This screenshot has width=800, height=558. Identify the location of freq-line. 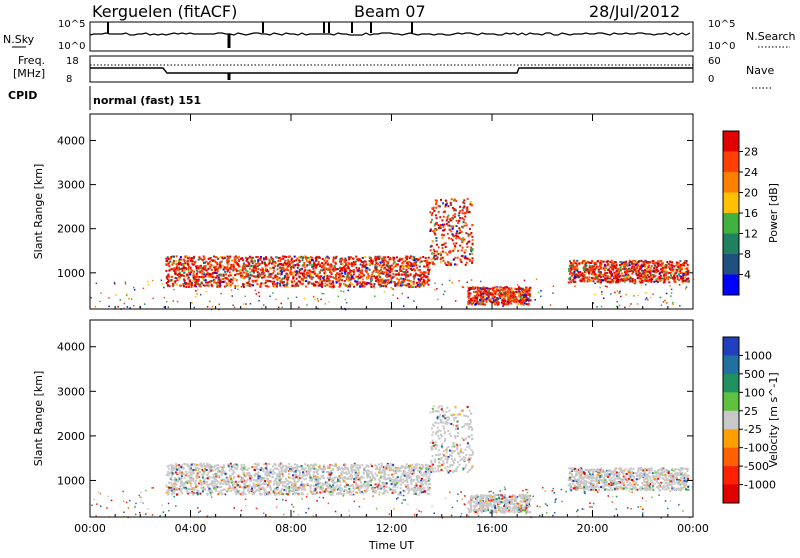
(391, 70).